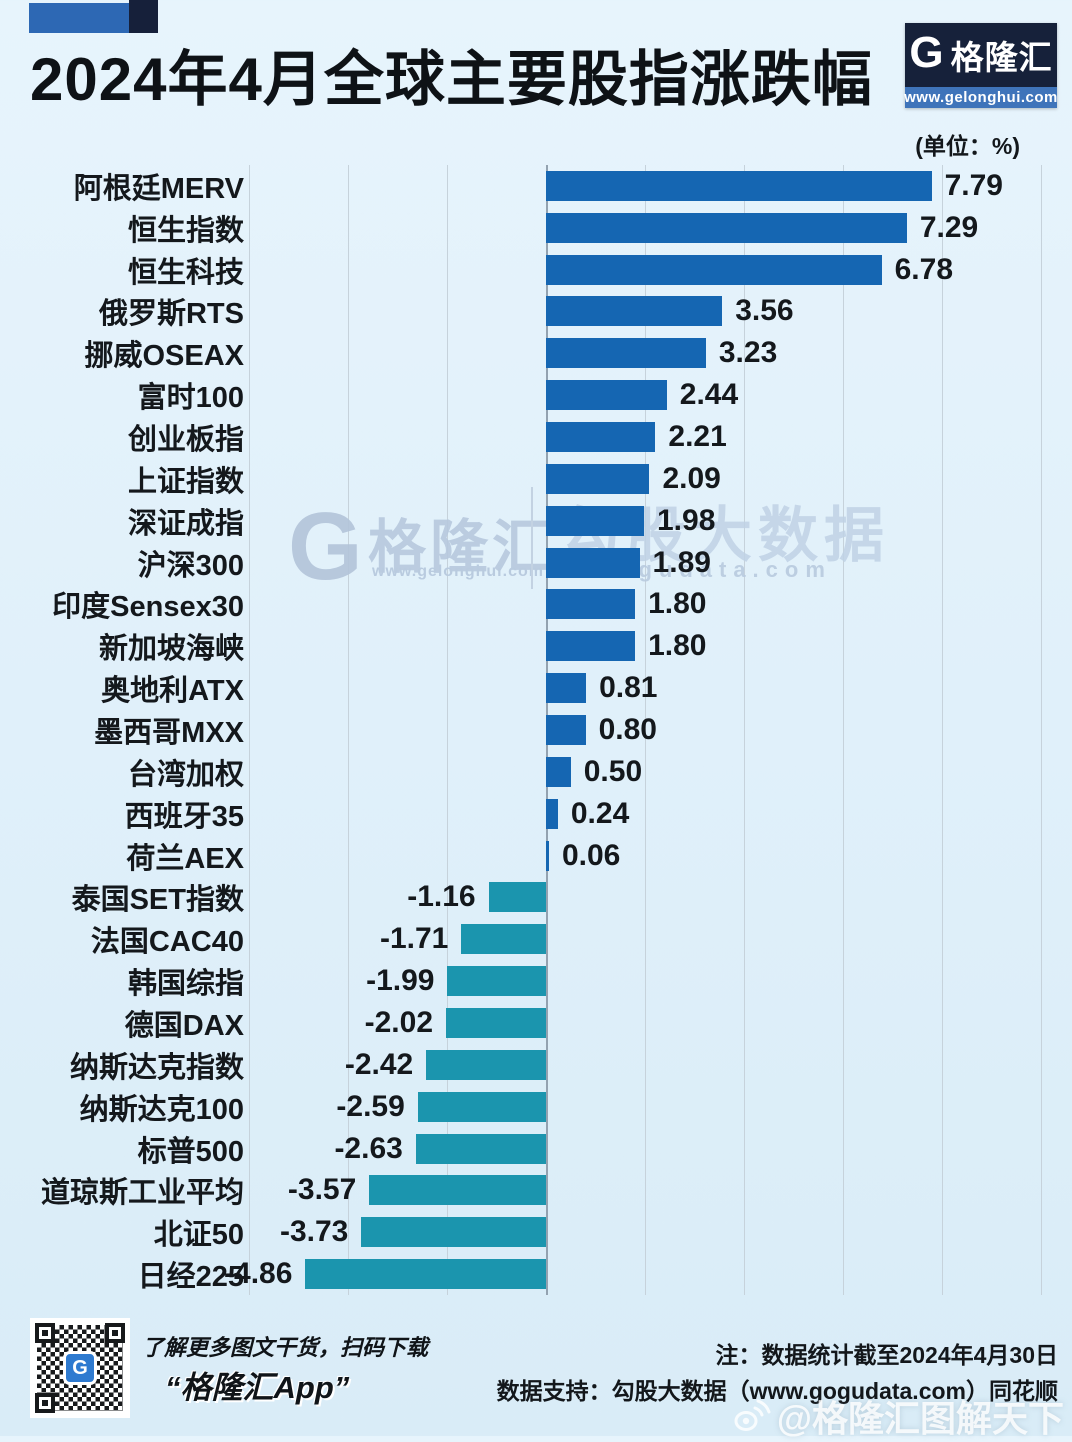 This screenshot has width=1072, height=1442. I want to click on unit-label: (单位：%), so click(967, 146).